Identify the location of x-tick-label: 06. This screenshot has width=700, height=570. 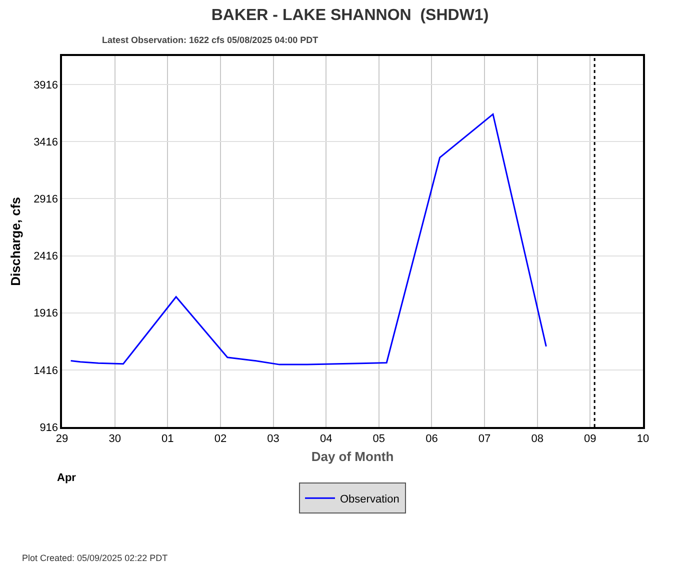
(432, 438).